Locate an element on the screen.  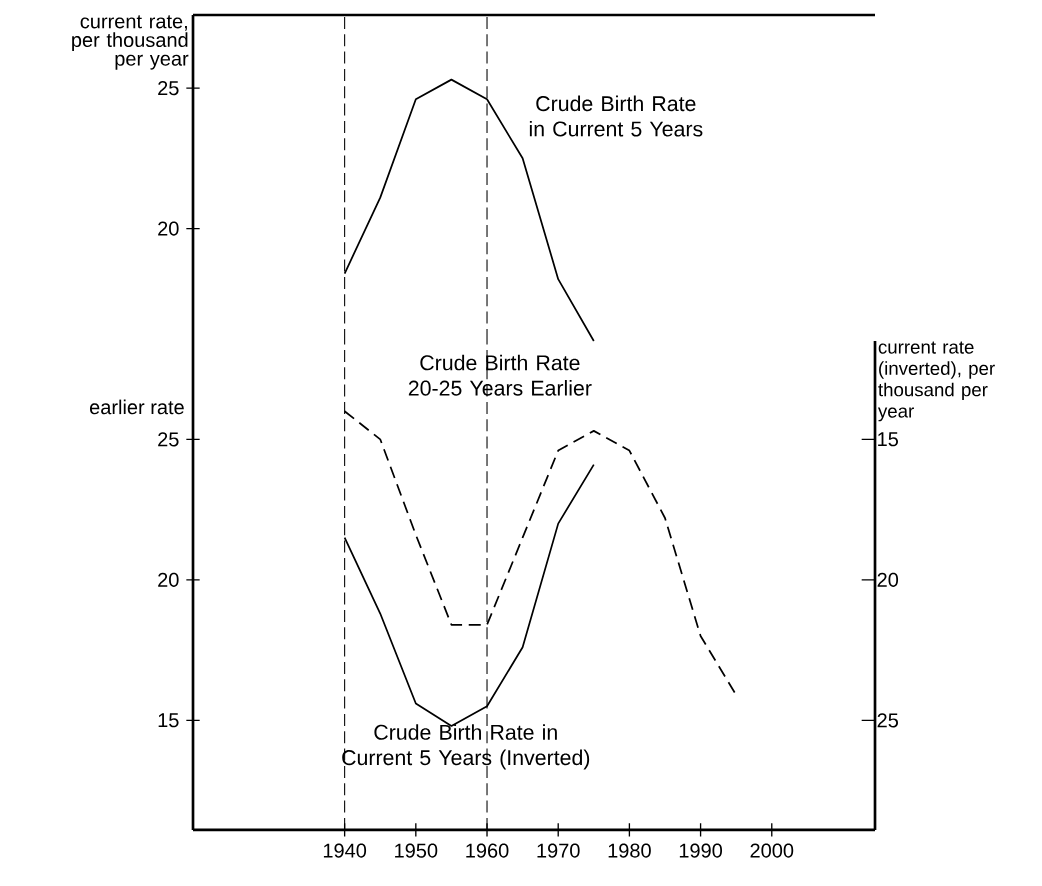
x-tick-label: 1990 is located at coordinates (701, 850).